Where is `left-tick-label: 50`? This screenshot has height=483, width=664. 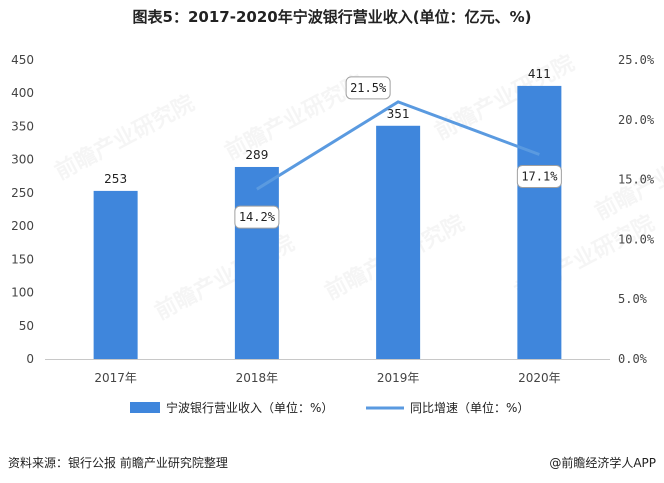
left-tick-label: 50 is located at coordinates (26, 326).